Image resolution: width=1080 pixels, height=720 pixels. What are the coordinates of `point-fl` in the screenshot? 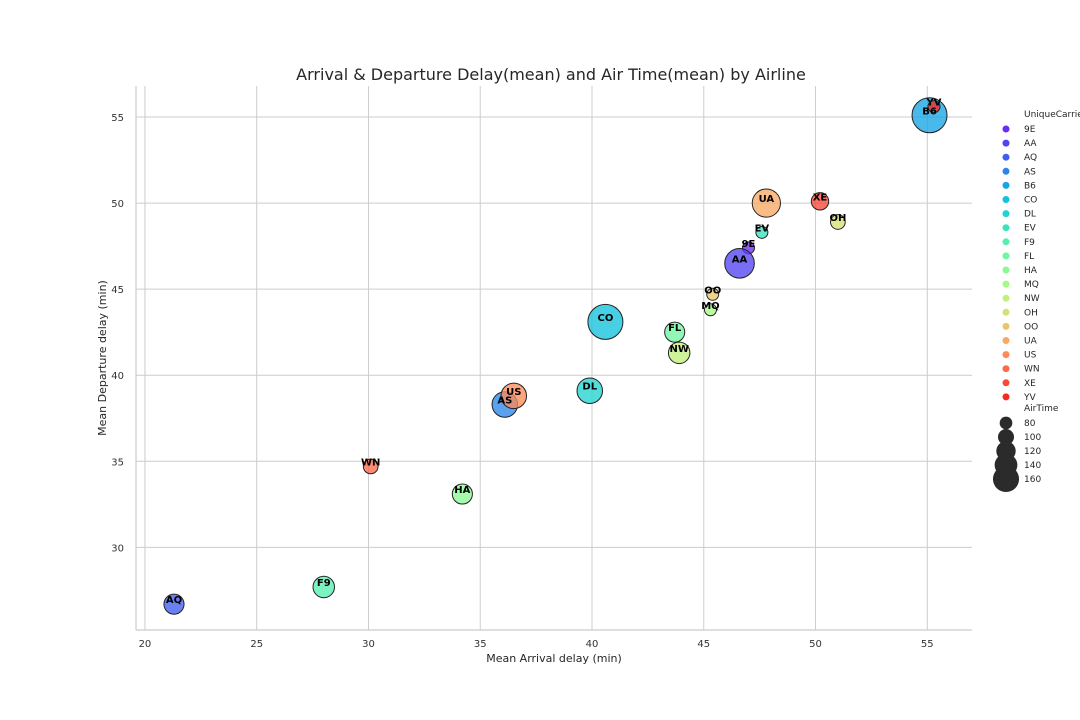 It's located at (675, 332).